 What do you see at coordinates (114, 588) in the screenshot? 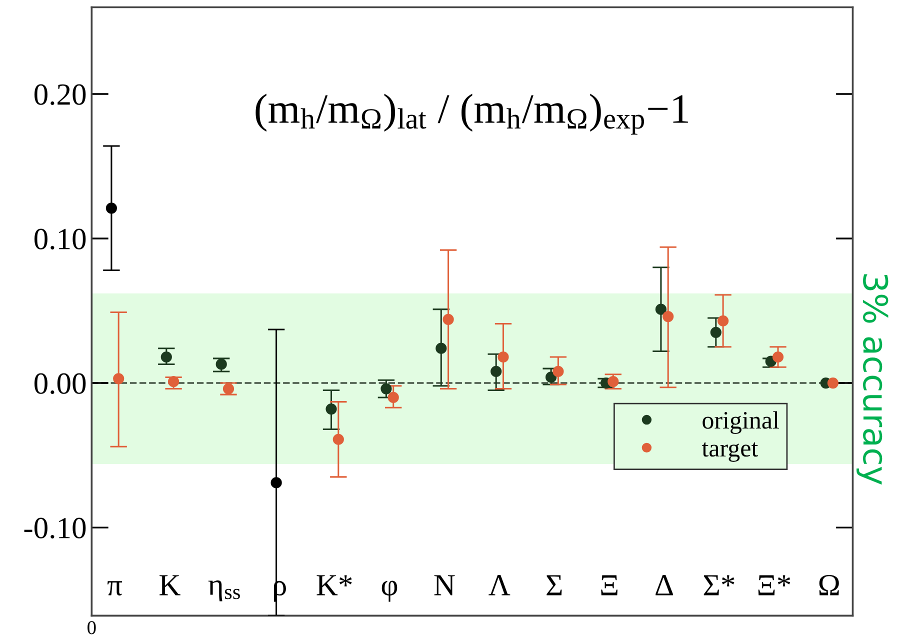
I see `x-tick-label: π` at bounding box center [114, 588].